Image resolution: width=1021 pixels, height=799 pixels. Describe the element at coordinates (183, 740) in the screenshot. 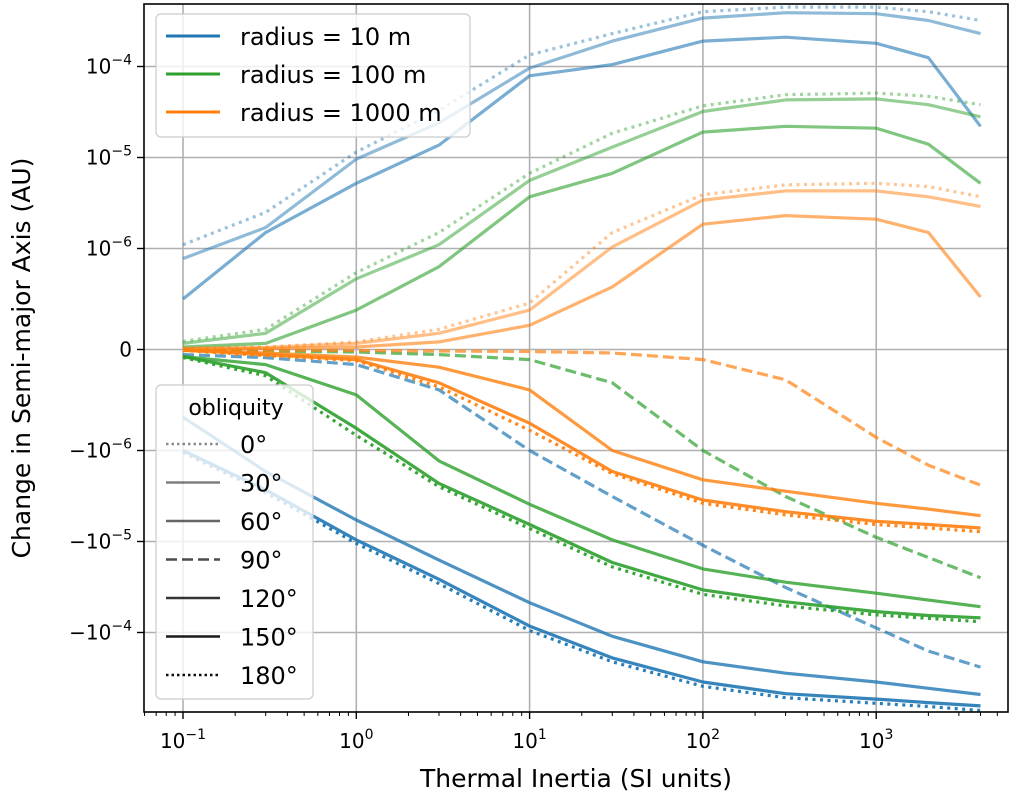

I see `x-tick-label: 10⁻¹` at that location.